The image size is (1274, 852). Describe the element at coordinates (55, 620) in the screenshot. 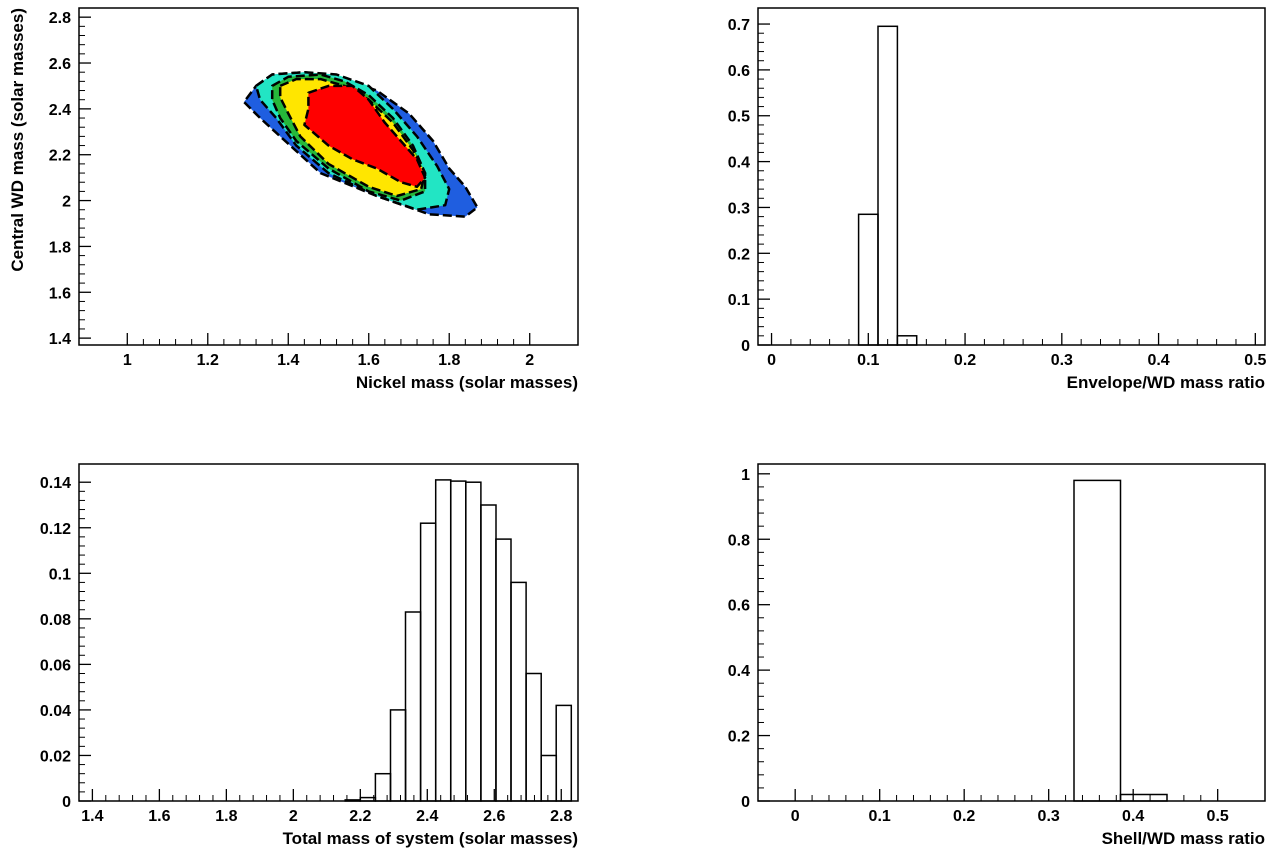

I see `y-tick-label: 0.08` at that location.